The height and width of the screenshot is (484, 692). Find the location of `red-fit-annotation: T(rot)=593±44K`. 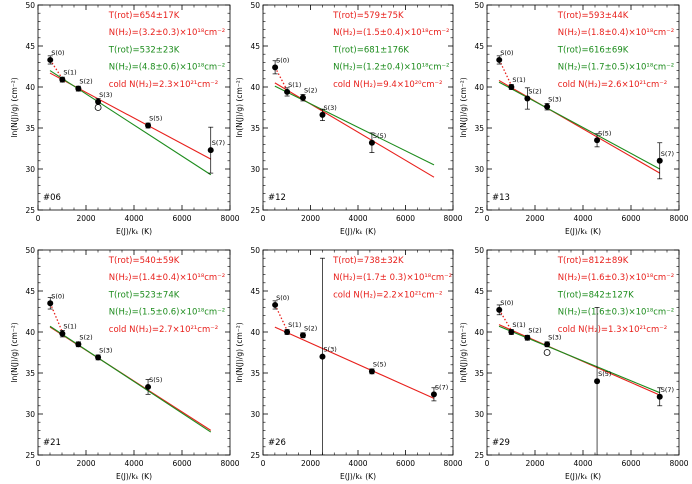

red-fit-annotation: T(rot)=593±44K is located at coordinates (593, 16).